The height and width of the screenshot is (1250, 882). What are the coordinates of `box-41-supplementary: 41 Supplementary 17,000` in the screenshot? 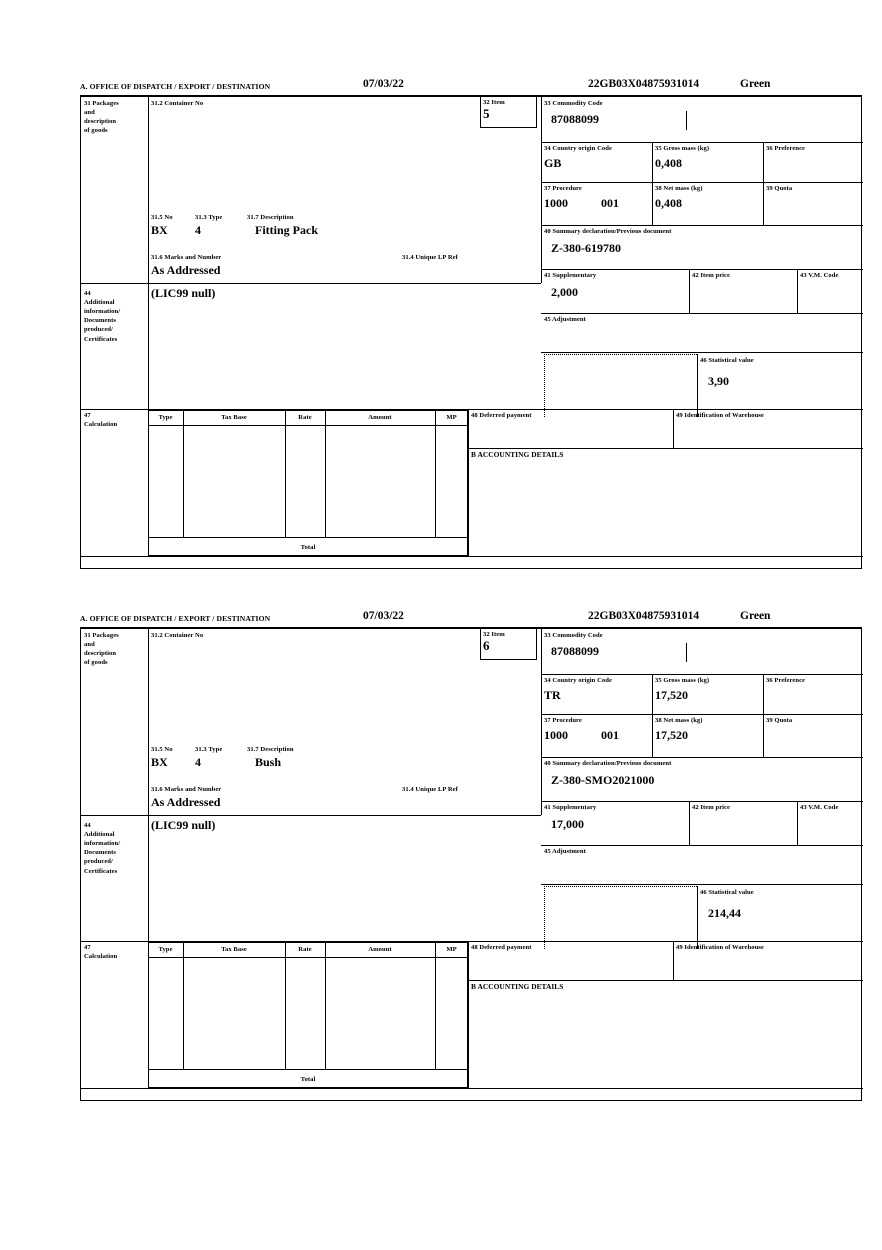 It's located at (615, 823).